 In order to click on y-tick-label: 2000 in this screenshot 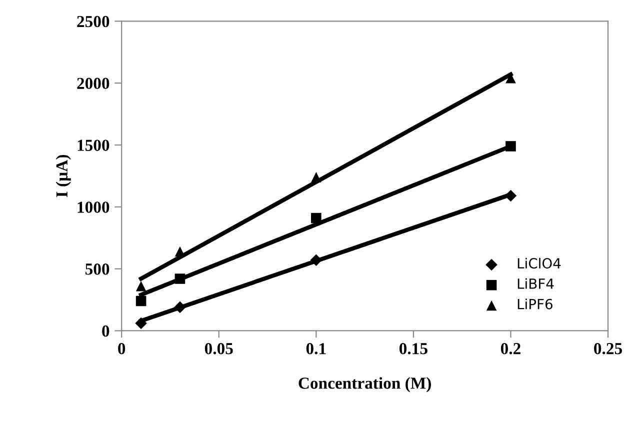, I will do `click(93, 84)`.